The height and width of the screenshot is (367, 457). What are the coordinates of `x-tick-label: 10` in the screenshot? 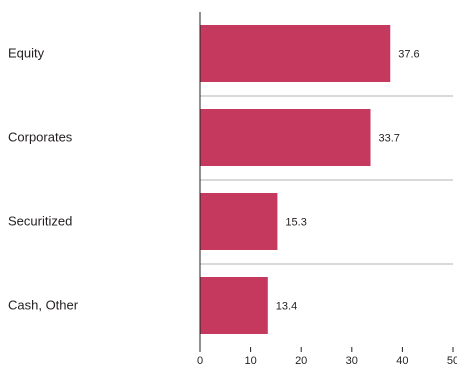 It's located at (250, 361).